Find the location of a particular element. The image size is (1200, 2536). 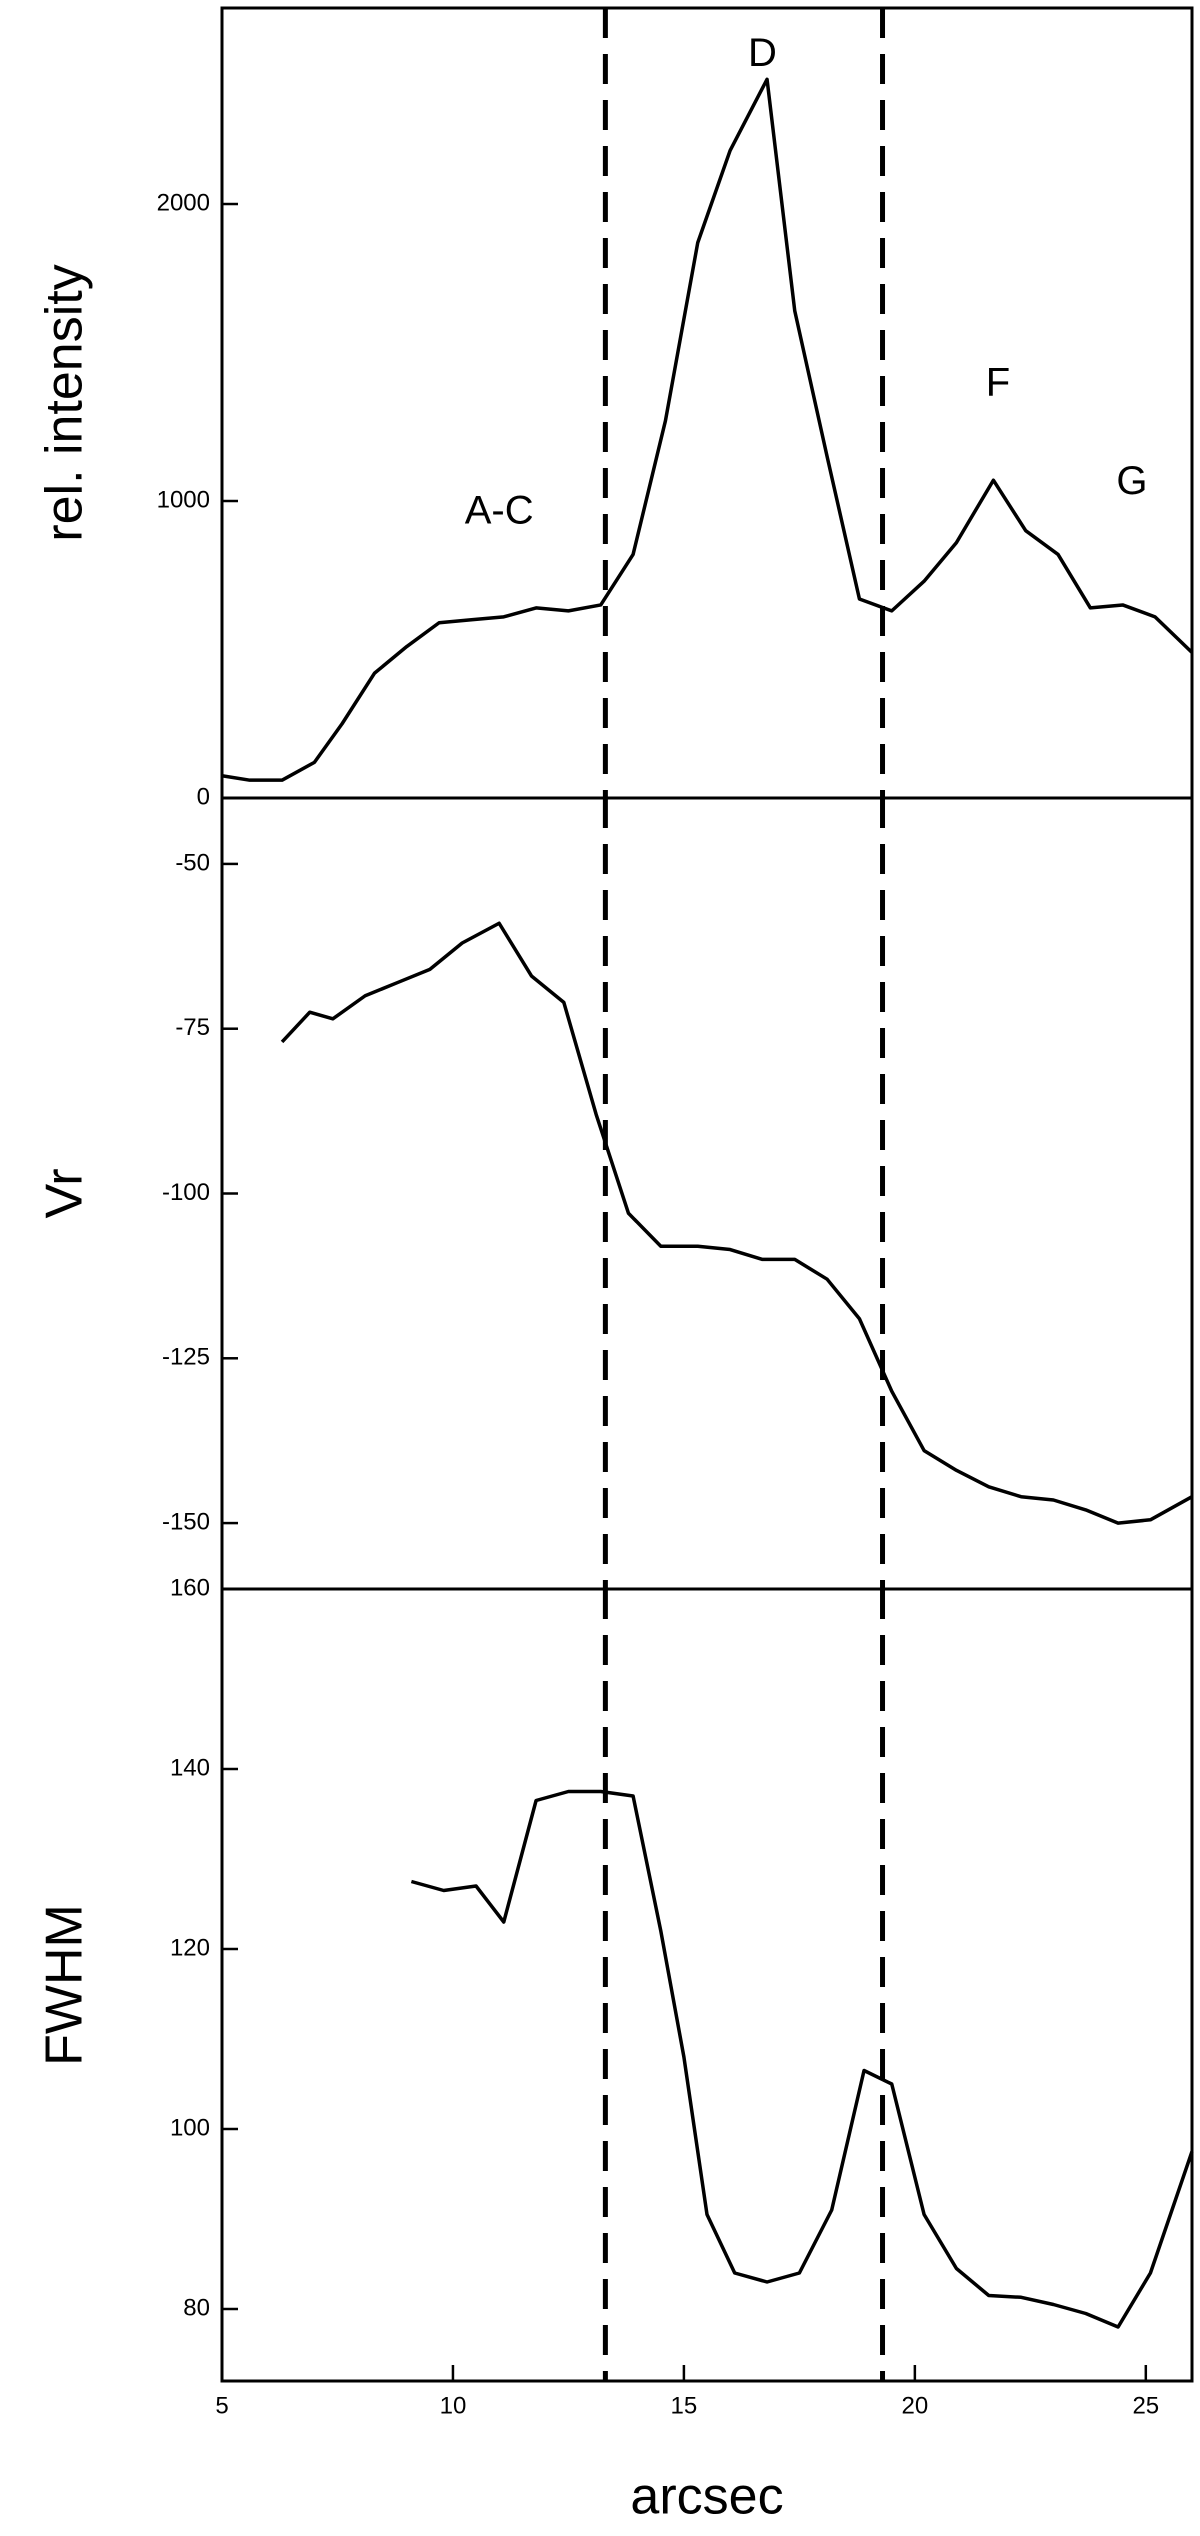

y-tick-label: 120 is located at coordinates (190, 1947).